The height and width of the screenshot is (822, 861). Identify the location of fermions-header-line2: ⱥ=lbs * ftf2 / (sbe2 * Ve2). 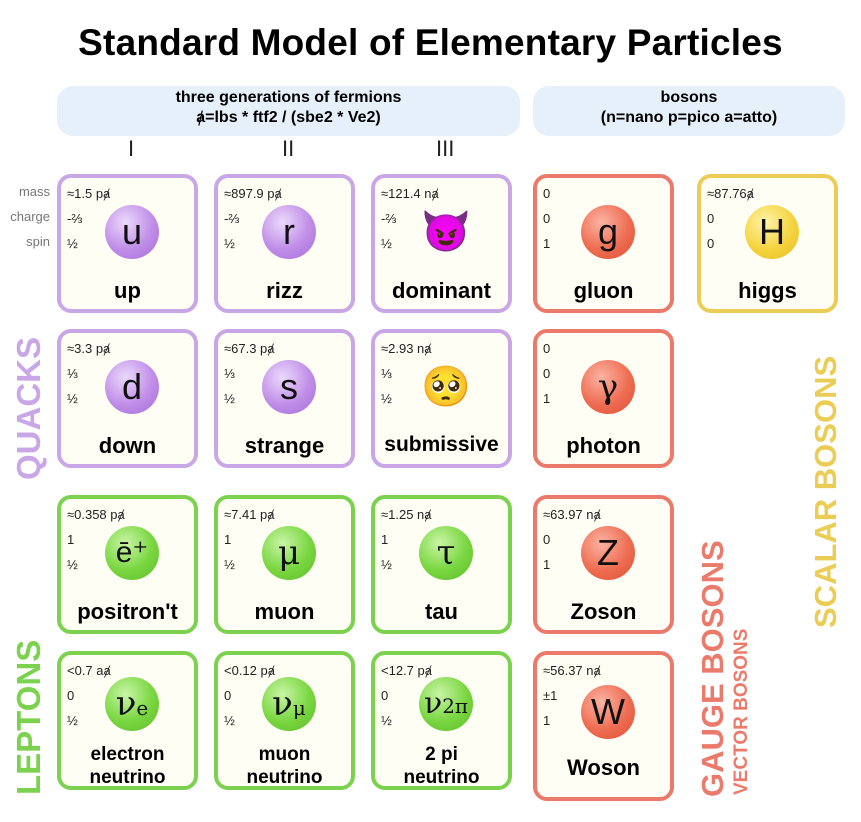
(288, 117).